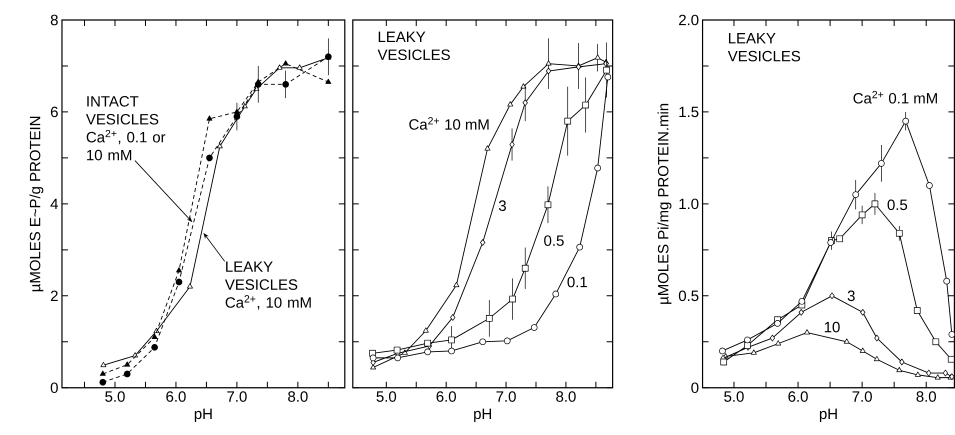 This screenshot has width=955, height=435. What do you see at coordinates (267, 286) in the screenshot?
I see `annotation: LEAKY VESICLES Ca$^{2+}$, 10 mM` at bounding box center [267, 286].